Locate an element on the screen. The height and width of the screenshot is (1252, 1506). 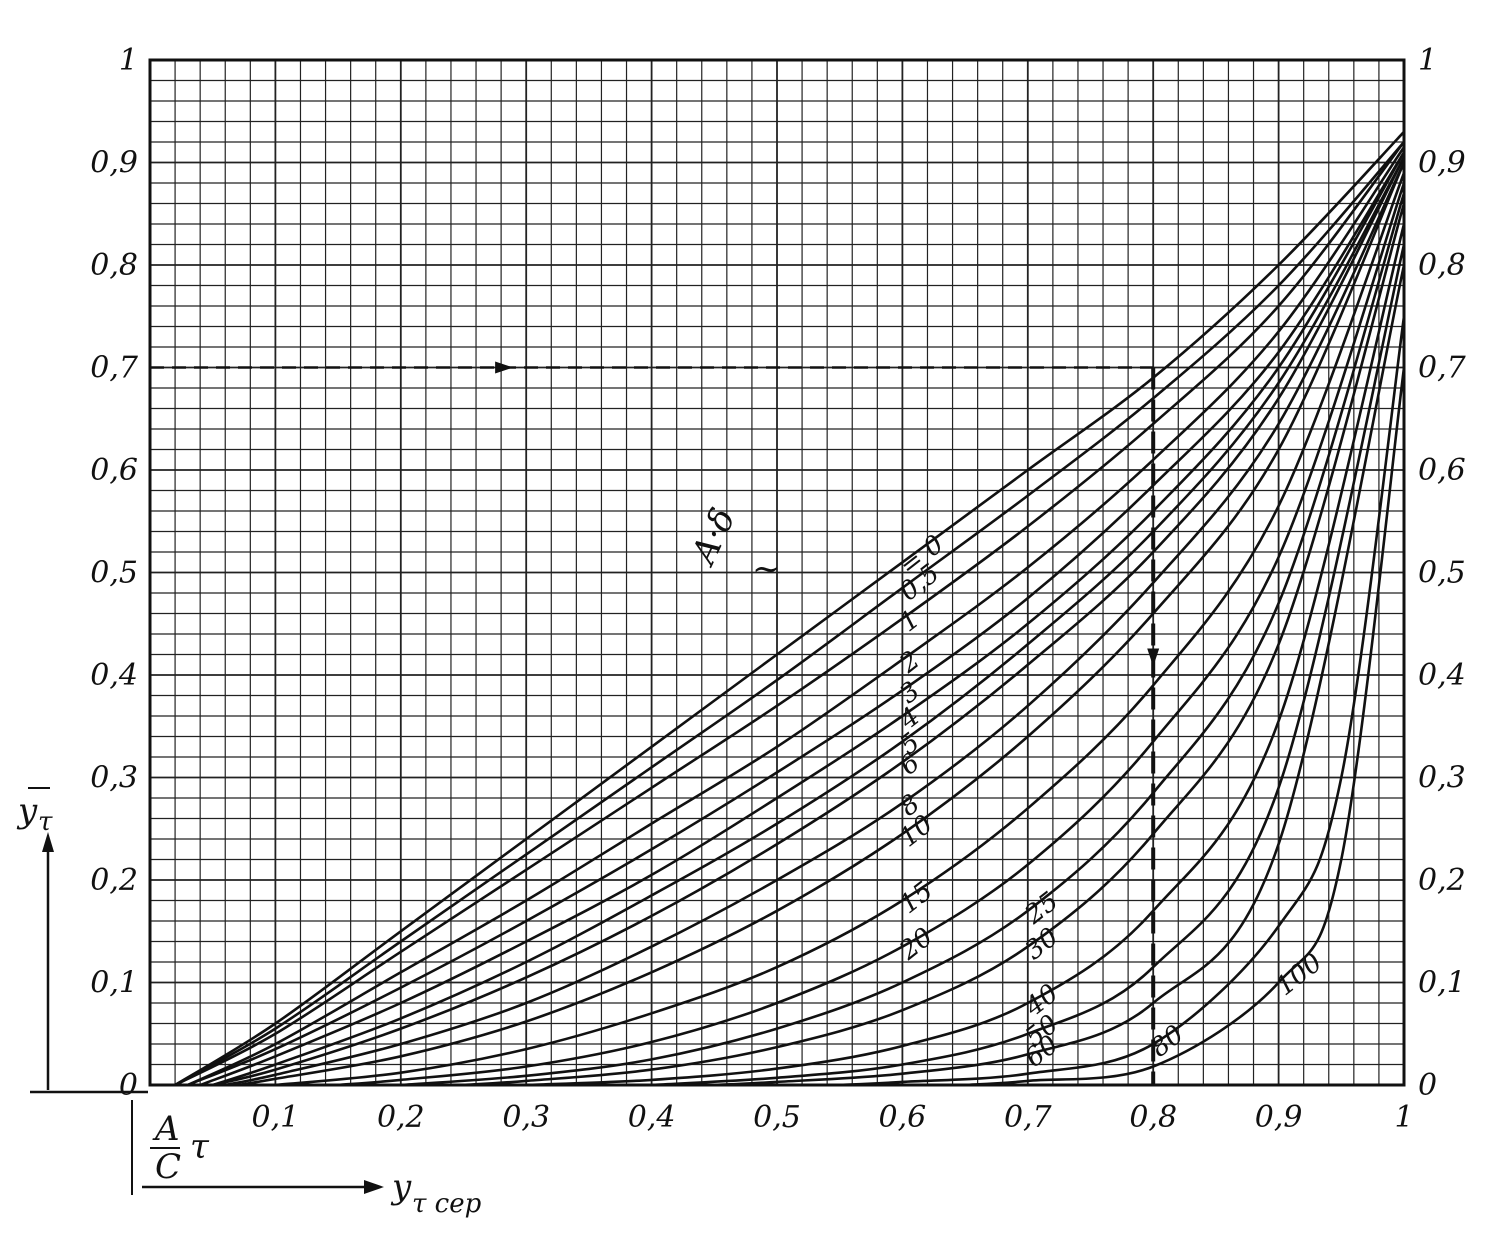
y-tick-label-left: 0 is located at coordinates (128, 1085).